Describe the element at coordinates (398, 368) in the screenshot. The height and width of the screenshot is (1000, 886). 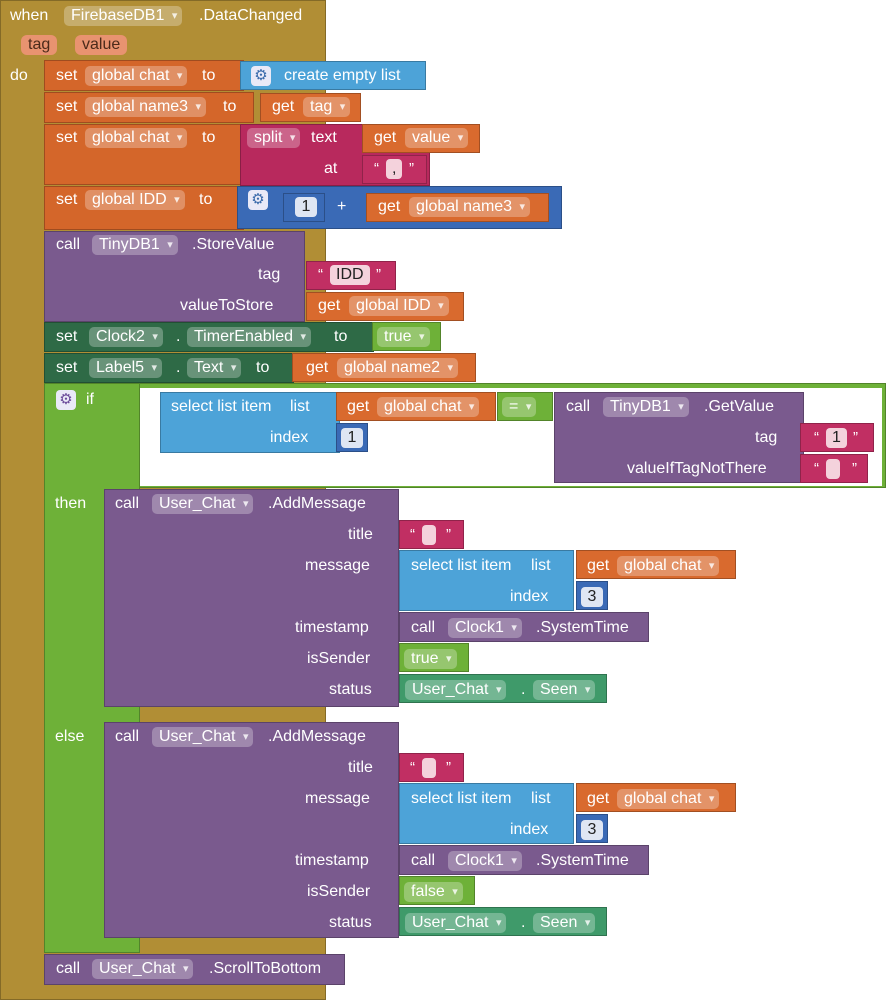
I see `var-dropdown-global-name2: global name2` at that location.